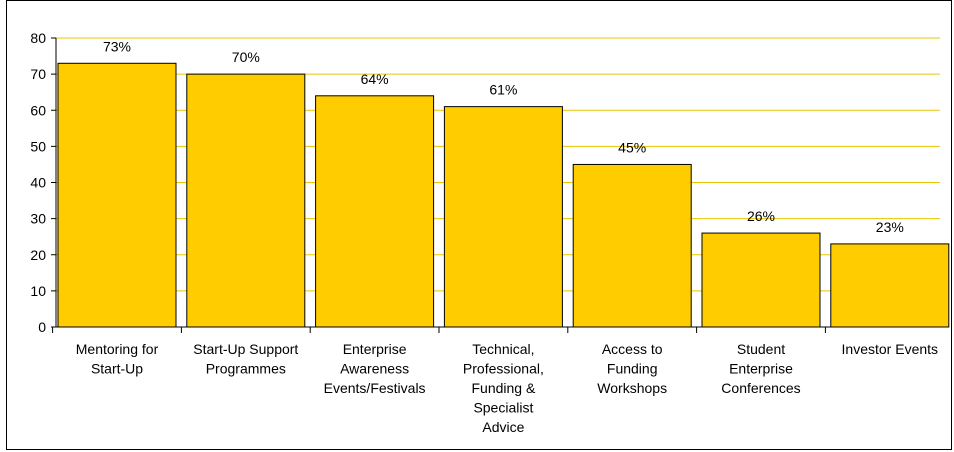 The image size is (954, 452). Describe the element at coordinates (38, 110) in the screenshot. I see `y-tick-label: 60` at that location.